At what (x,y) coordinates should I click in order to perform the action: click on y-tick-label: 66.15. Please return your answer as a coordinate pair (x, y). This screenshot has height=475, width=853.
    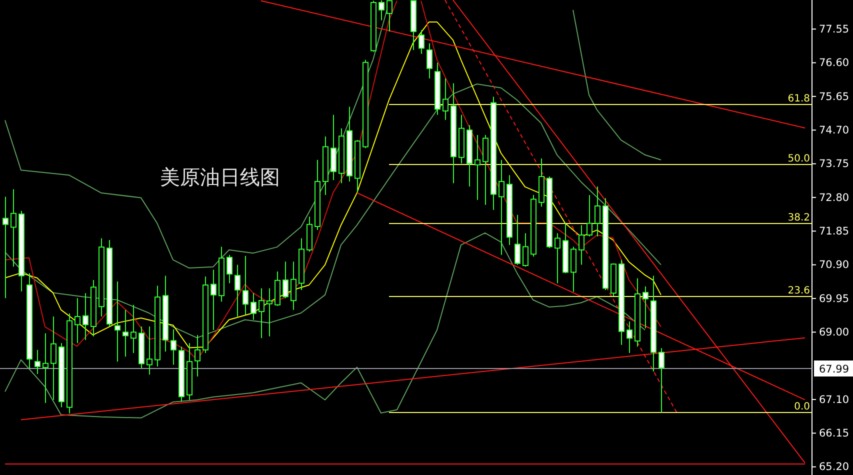
    Looking at the image, I should click on (834, 434).